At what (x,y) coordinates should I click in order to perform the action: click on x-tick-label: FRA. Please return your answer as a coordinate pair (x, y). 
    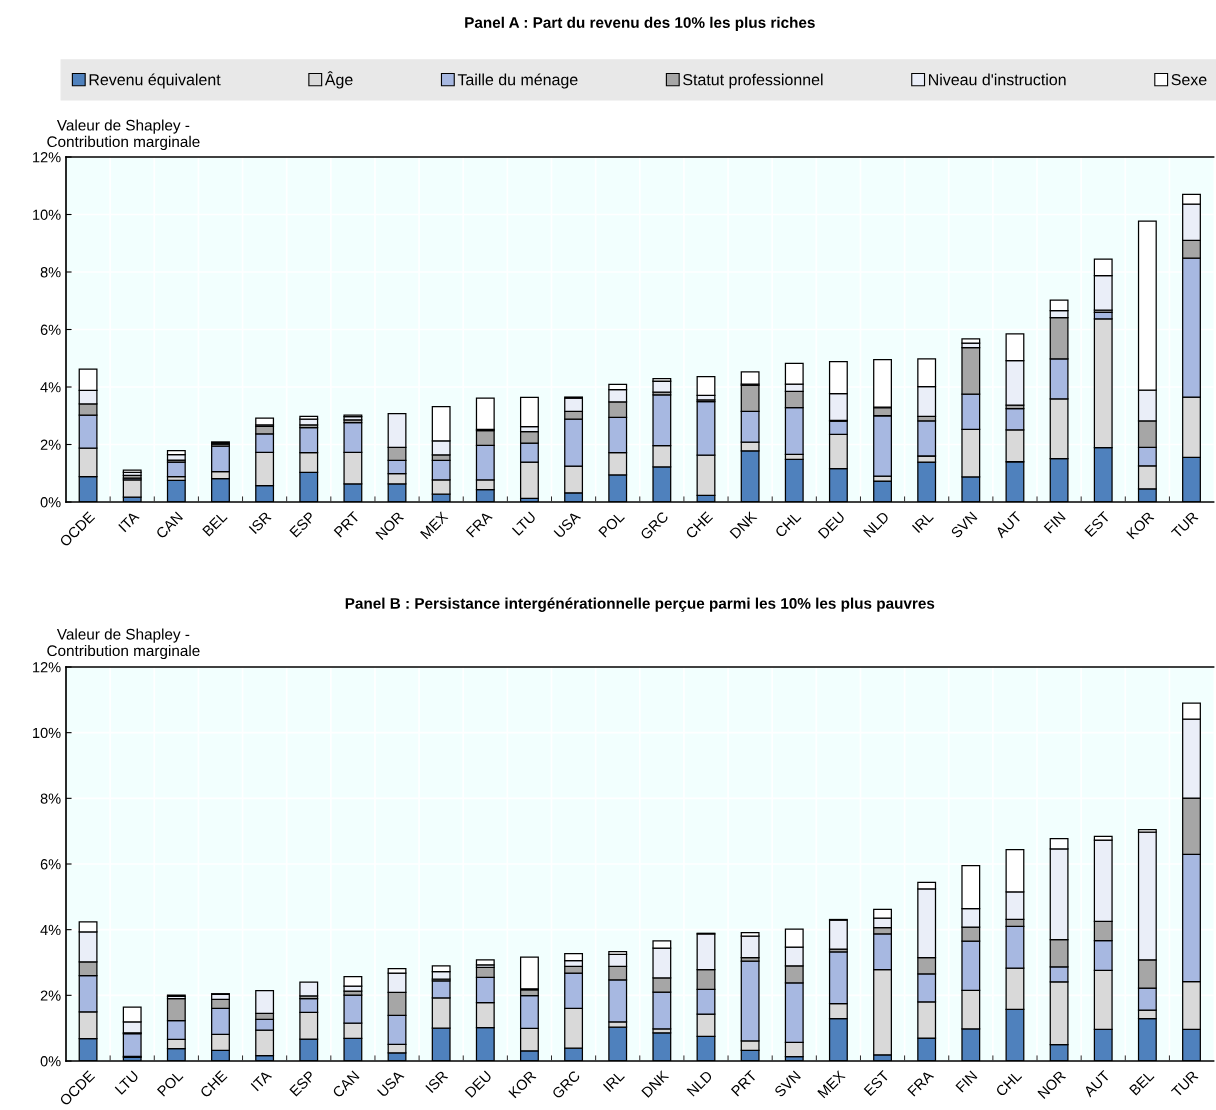
    Looking at the image, I should click on (479, 524).